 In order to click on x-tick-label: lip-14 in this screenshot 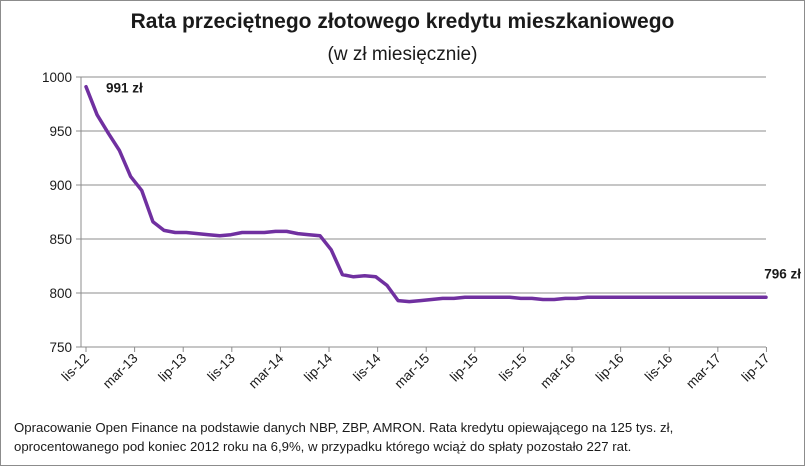, I will do `click(318, 367)`.